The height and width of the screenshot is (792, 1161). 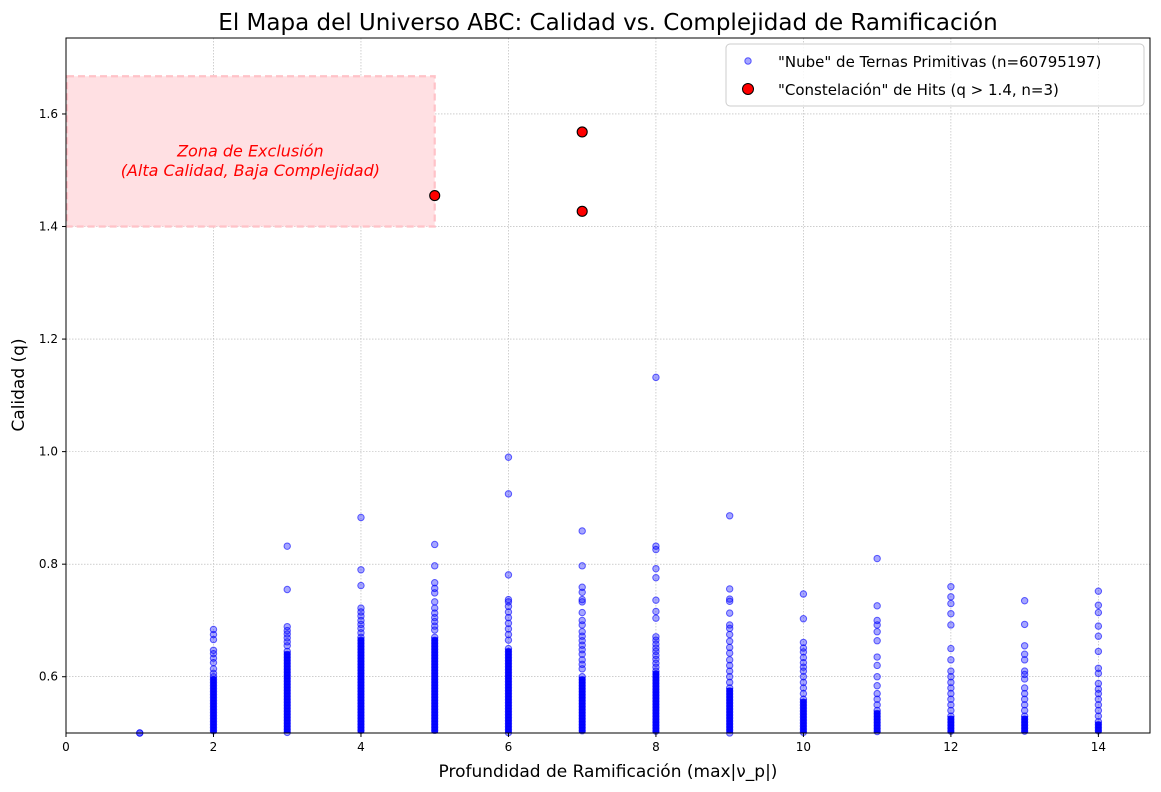 I want to click on legend-label-hits: "Constelación" de Hits (q > 1.4, n=3), so click(x=918, y=90).